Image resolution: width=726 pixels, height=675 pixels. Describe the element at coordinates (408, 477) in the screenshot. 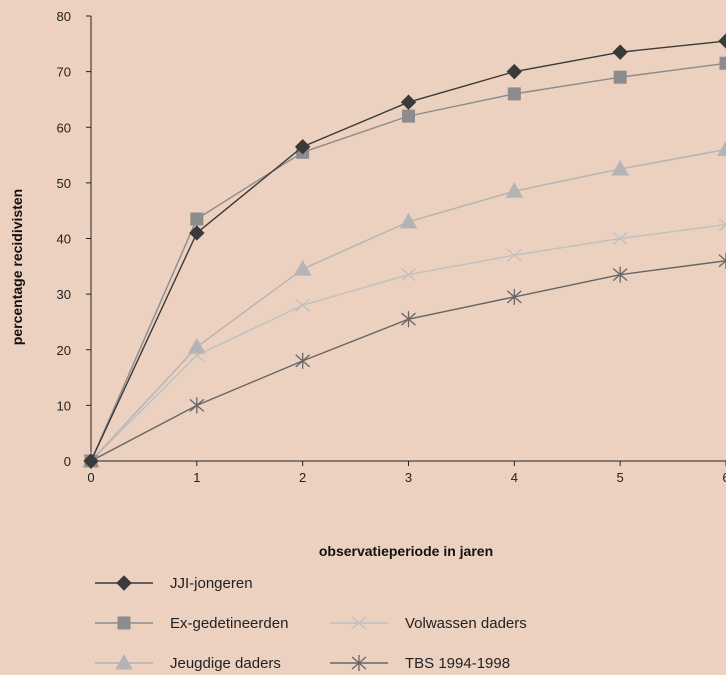

I see `x-tick-label: 3` at that location.